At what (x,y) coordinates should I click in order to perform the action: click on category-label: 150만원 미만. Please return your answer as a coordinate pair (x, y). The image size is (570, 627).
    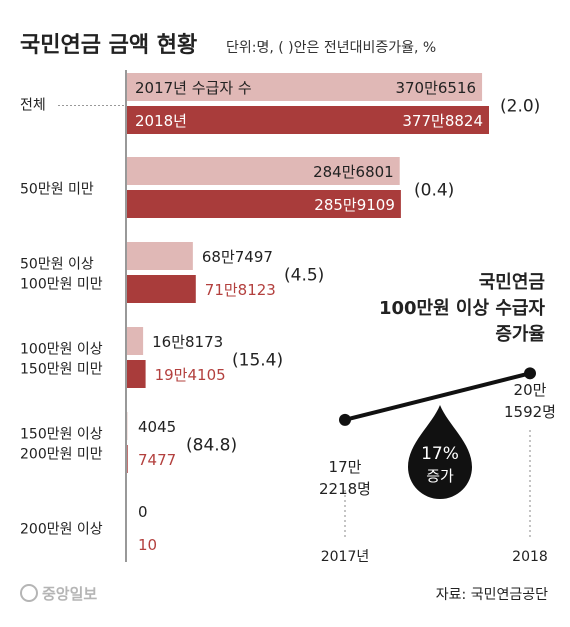
    Looking at the image, I should click on (61, 370).